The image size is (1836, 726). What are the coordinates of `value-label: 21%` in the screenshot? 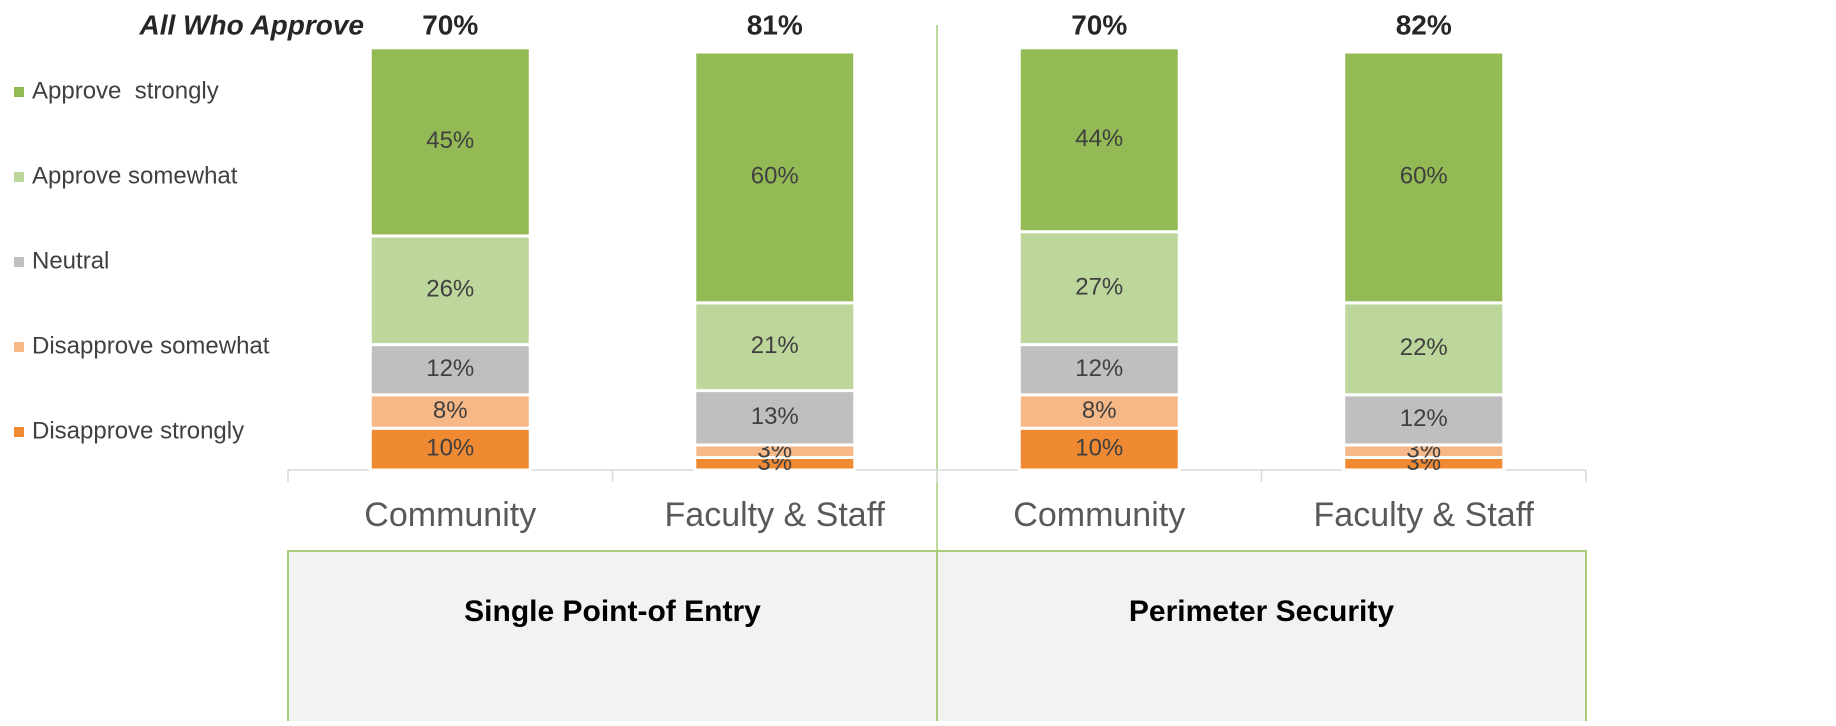 It's located at (775, 345).